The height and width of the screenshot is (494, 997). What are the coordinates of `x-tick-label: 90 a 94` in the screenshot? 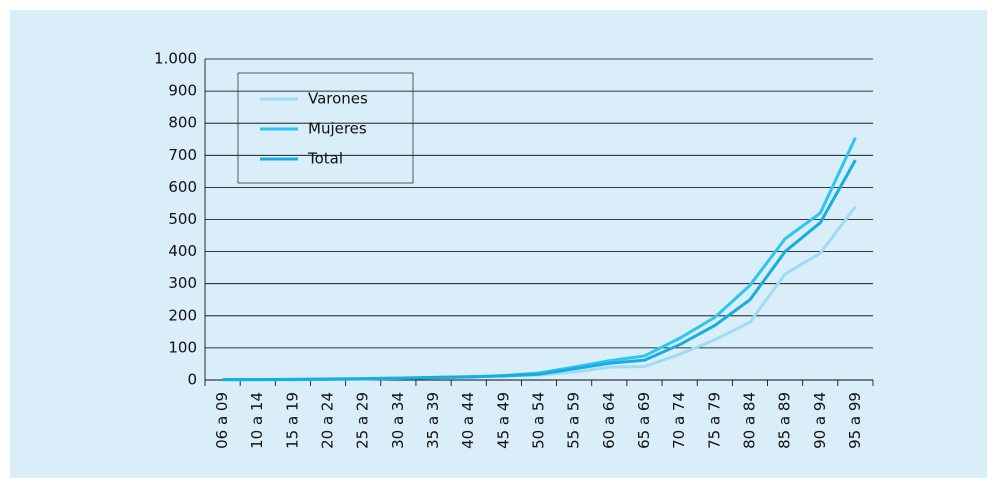 It's located at (820, 420).